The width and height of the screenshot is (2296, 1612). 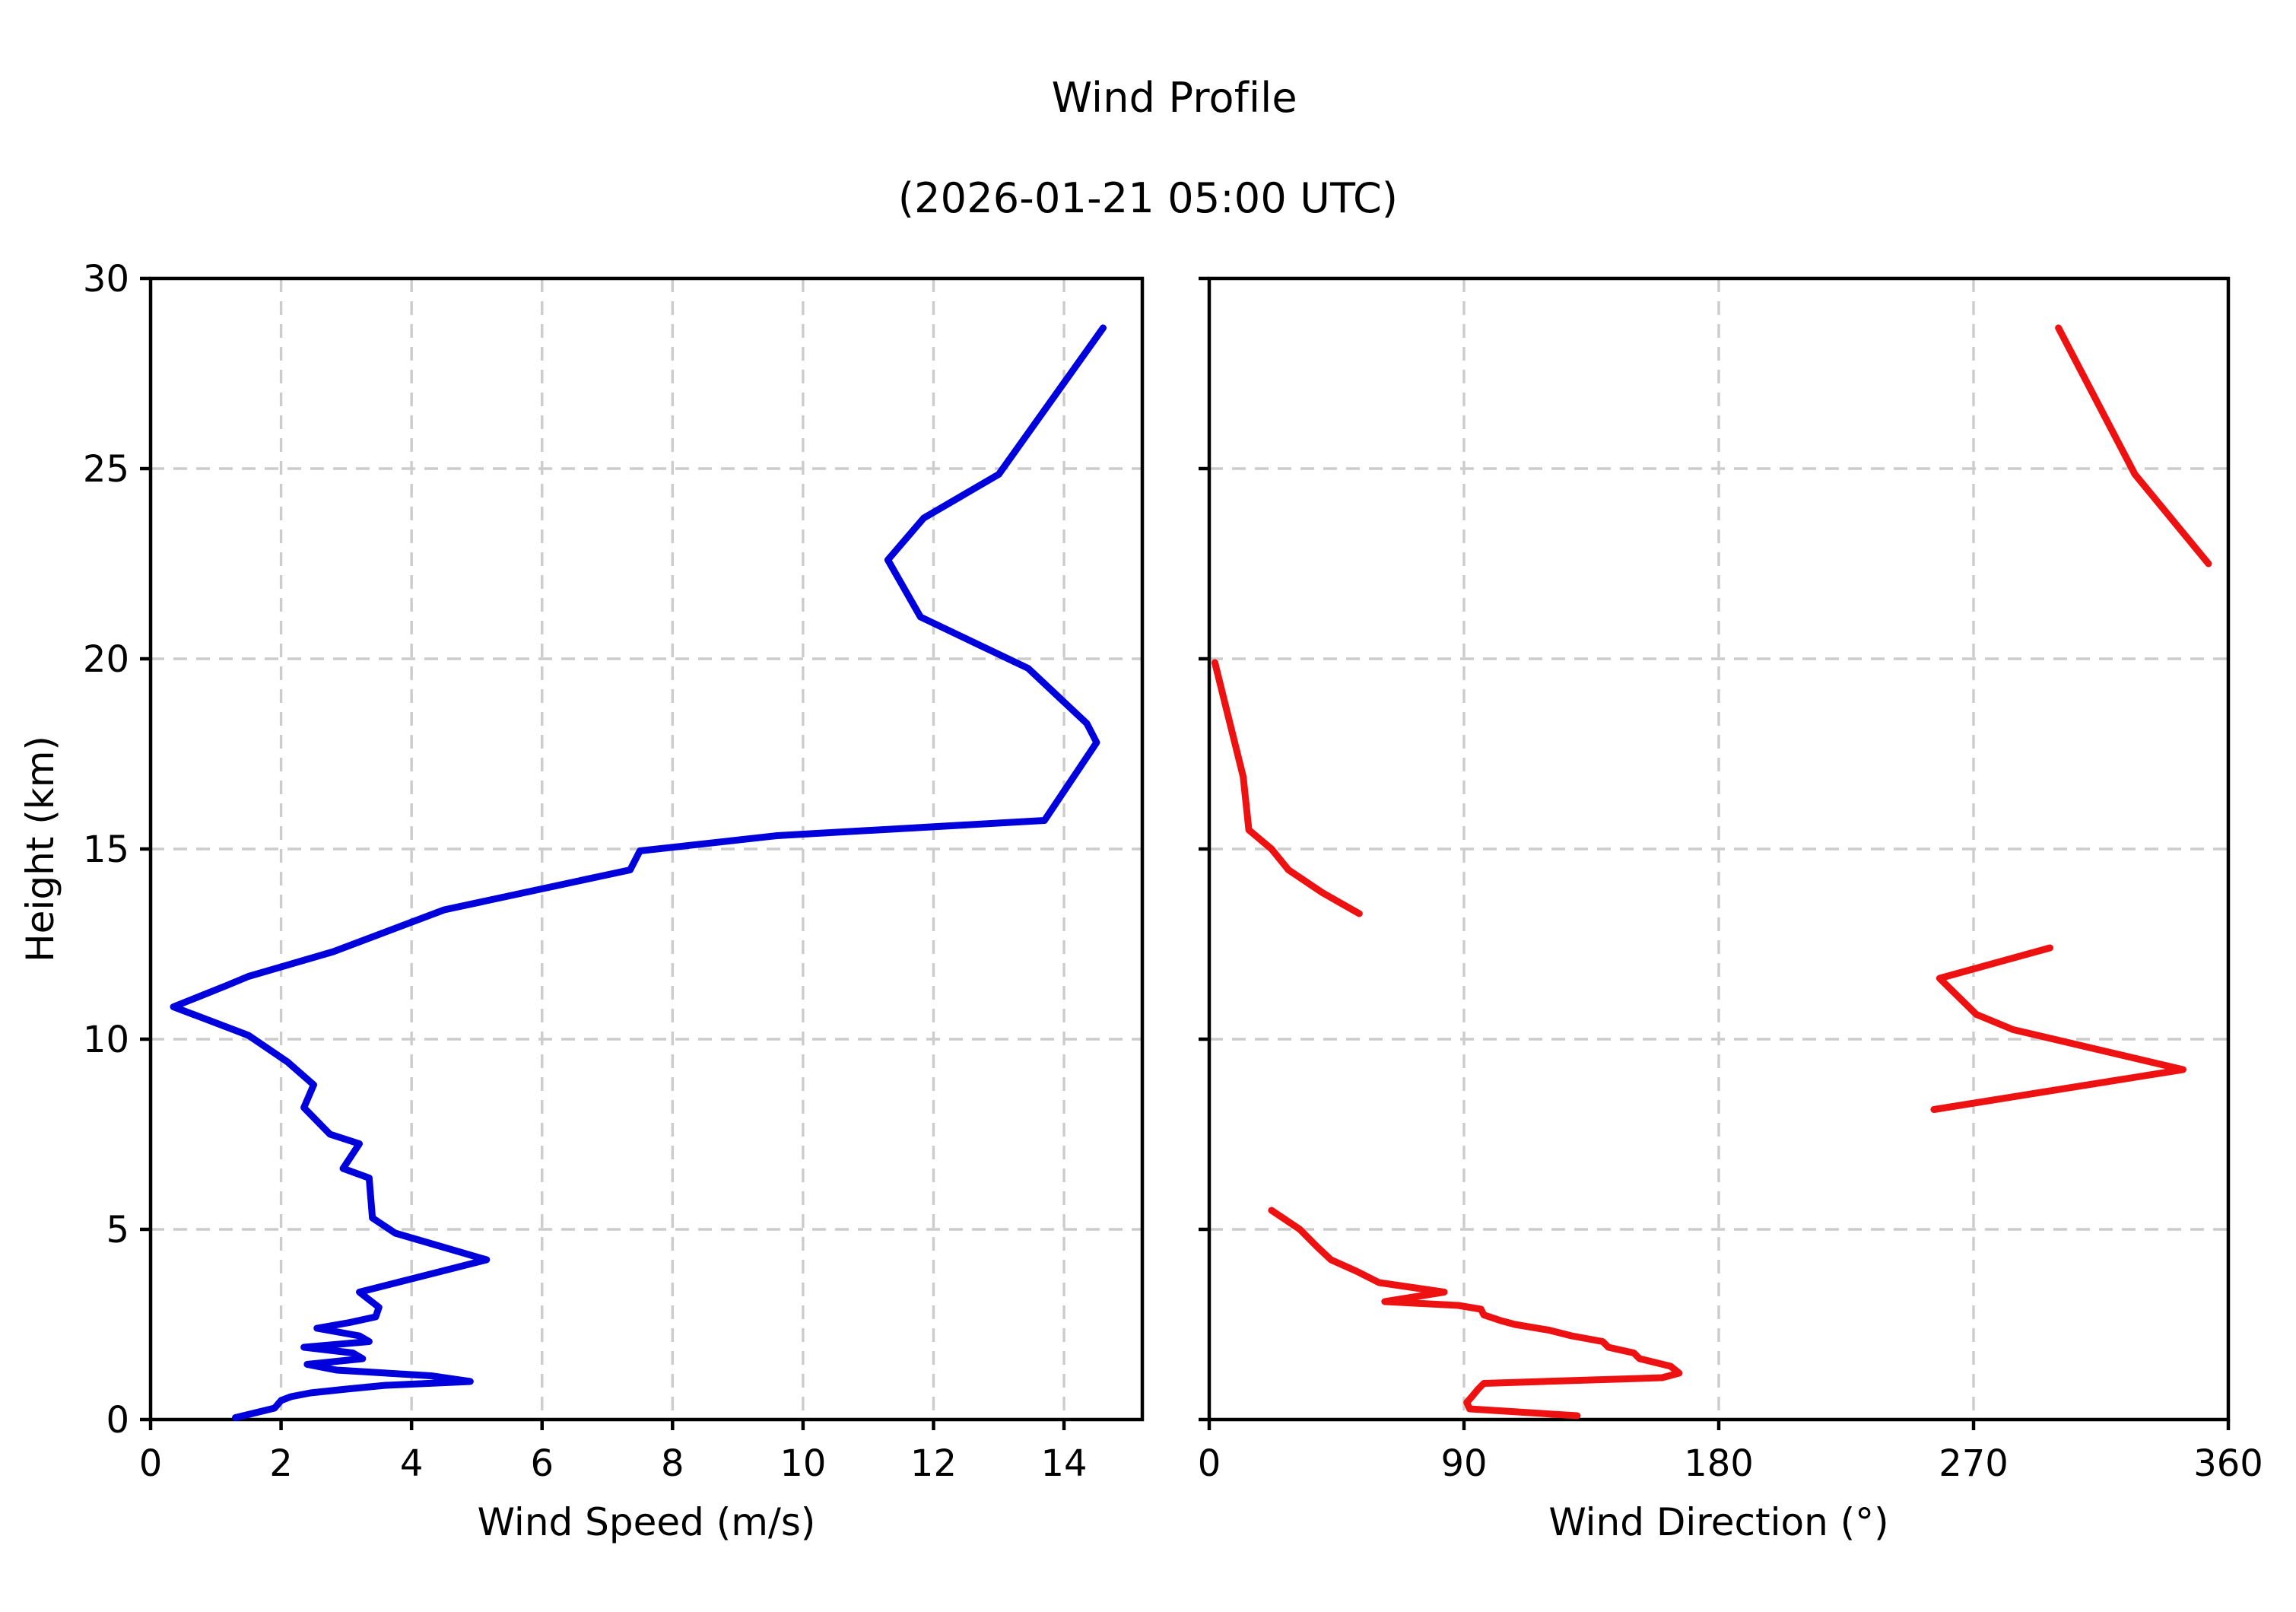 I want to click on x-tick-label: 180, so click(x=1719, y=1463).